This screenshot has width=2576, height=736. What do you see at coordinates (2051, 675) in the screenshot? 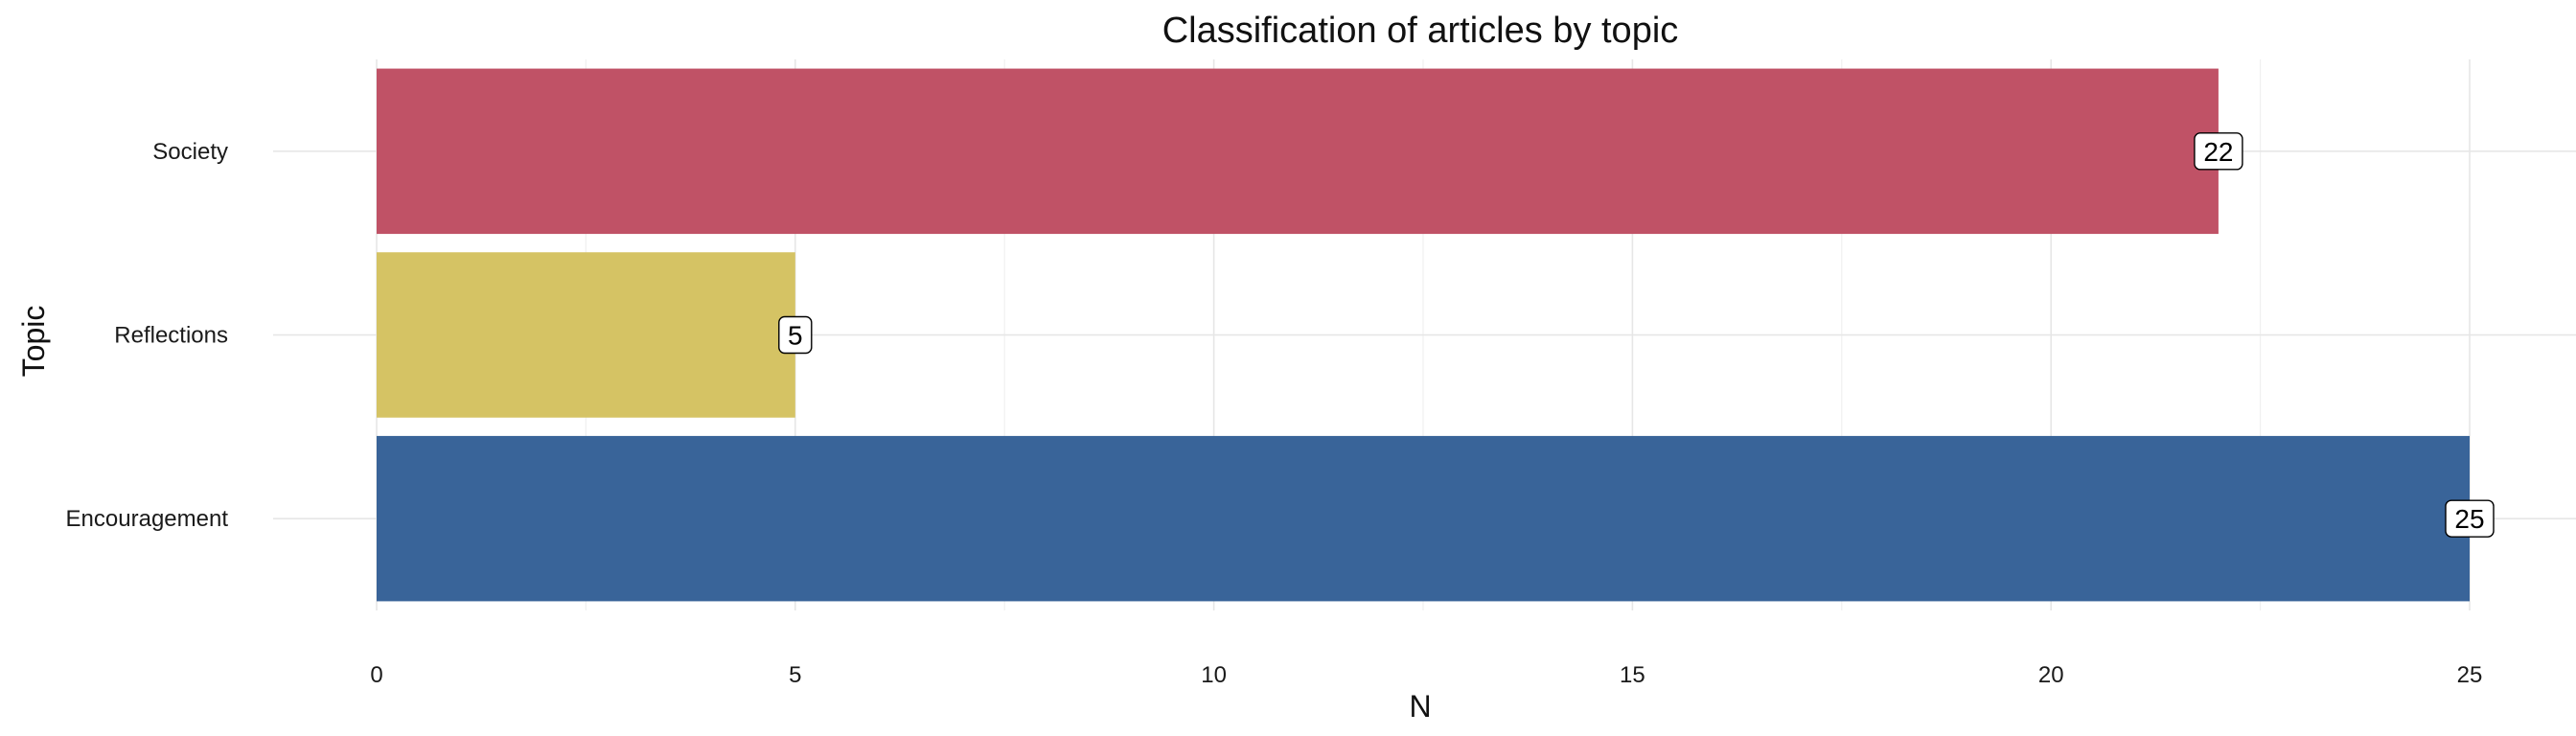
I see `x-tick-label: 20` at bounding box center [2051, 675].